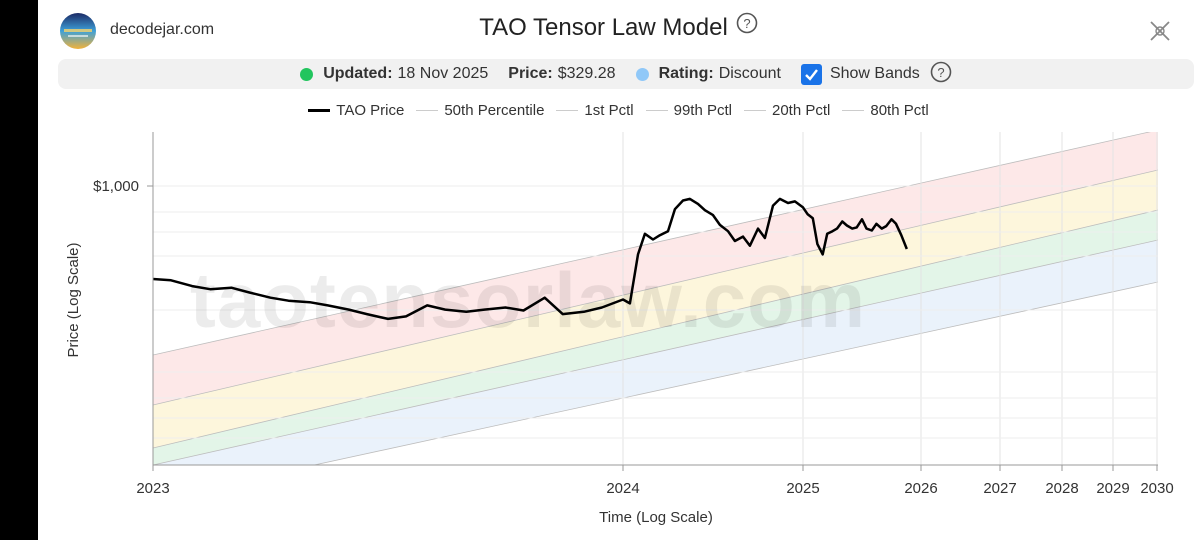 The height and width of the screenshot is (540, 1199). What do you see at coordinates (609, 110) in the screenshot?
I see `legend-label: 1st Pctl` at bounding box center [609, 110].